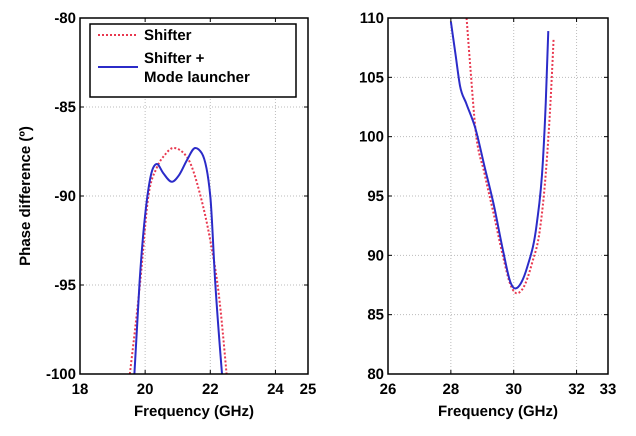 This screenshot has width=636, height=436. What do you see at coordinates (375, 374) in the screenshot?
I see `y-tick-label: 80` at bounding box center [375, 374].